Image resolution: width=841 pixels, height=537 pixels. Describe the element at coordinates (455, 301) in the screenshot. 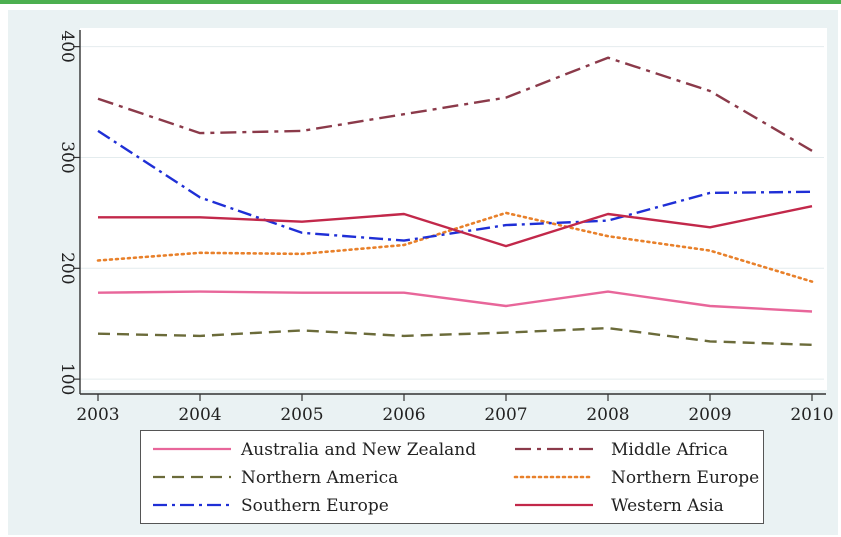

I see `series-line-australia-and-new-zealand` at that location.